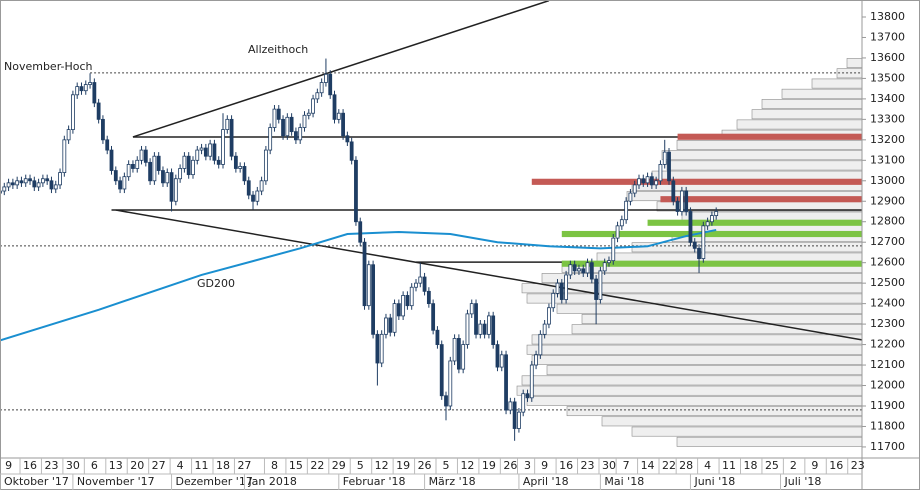 This screenshot has width=920, height=494. I want to click on y-tick-label: 13600, so click(887, 57).